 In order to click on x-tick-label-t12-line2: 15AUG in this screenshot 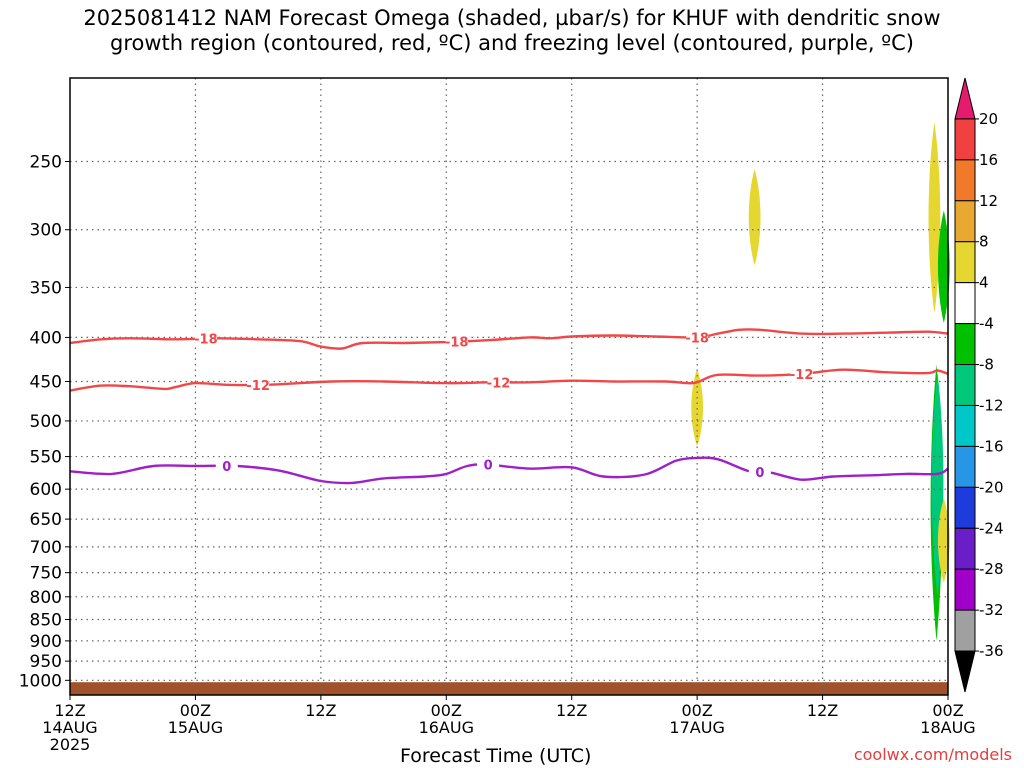, I will do `click(195, 727)`.